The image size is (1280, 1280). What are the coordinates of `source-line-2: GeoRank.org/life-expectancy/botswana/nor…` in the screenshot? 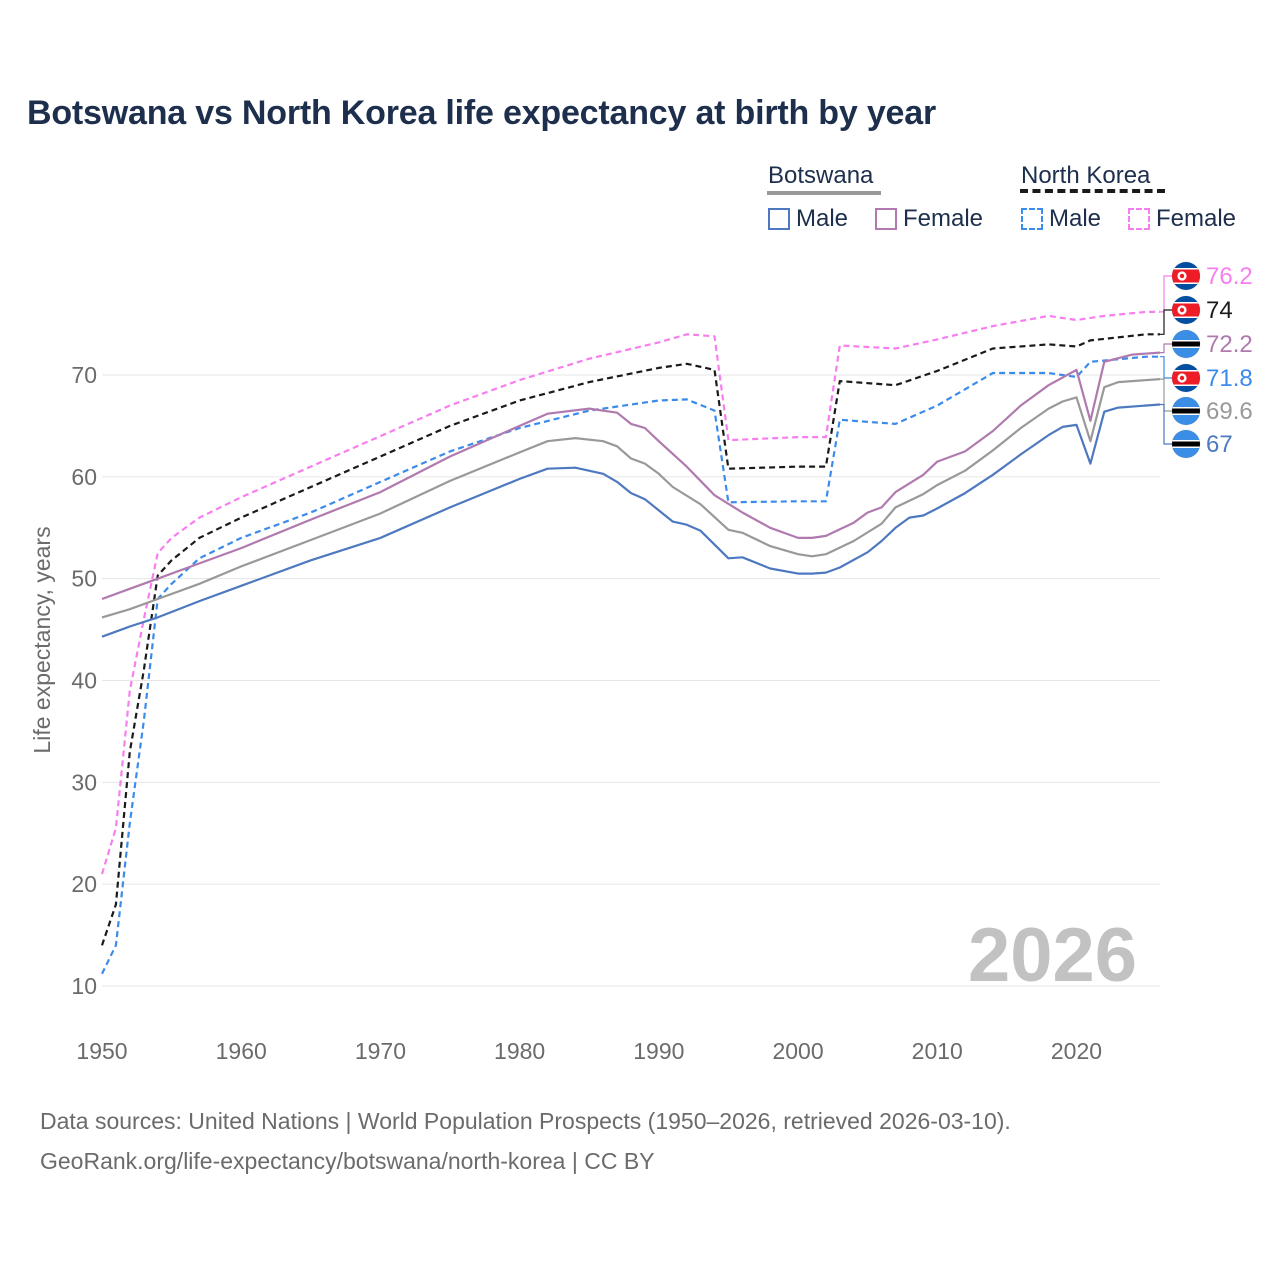 It's located at (347, 1161).